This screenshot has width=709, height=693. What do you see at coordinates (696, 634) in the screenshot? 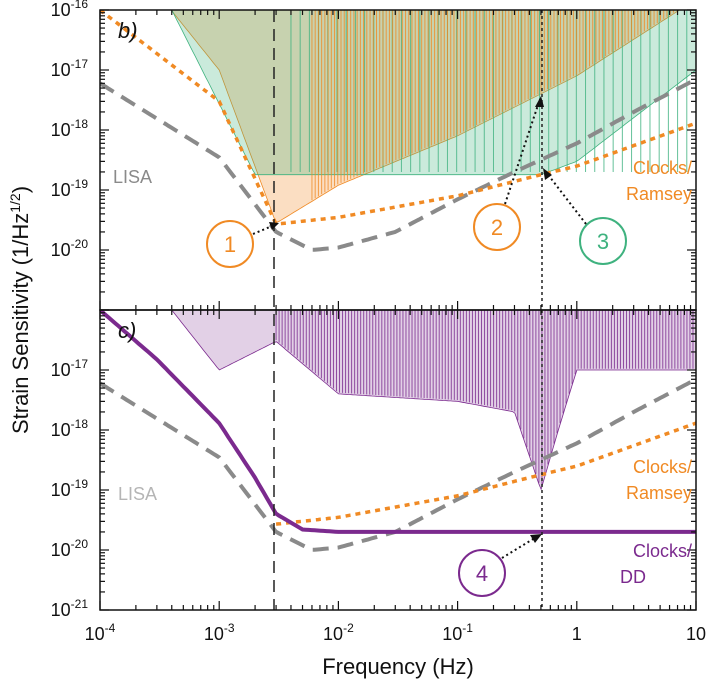
I see `tick-label: 10` at bounding box center [696, 634].